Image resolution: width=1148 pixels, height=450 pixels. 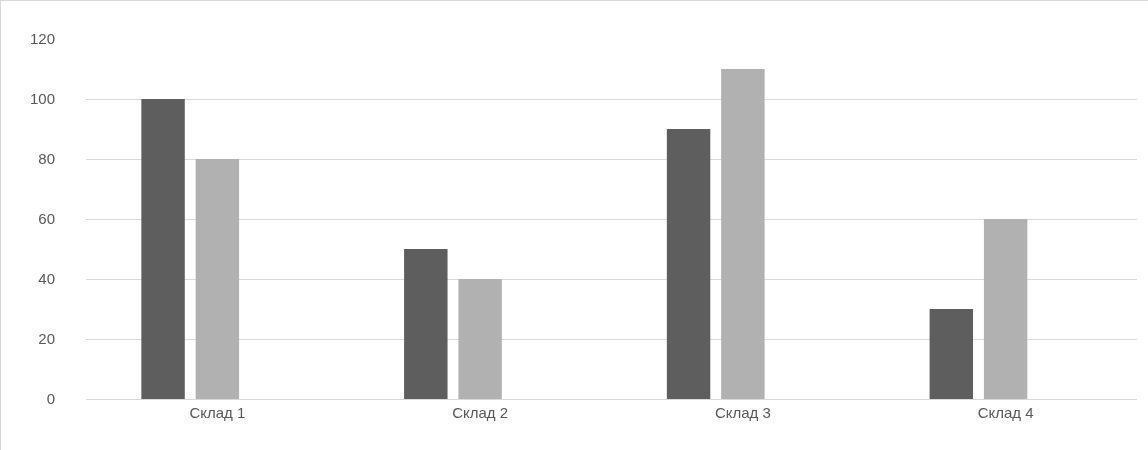 What do you see at coordinates (46, 219) in the screenshot?
I see `y-tick-label: 60` at bounding box center [46, 219].